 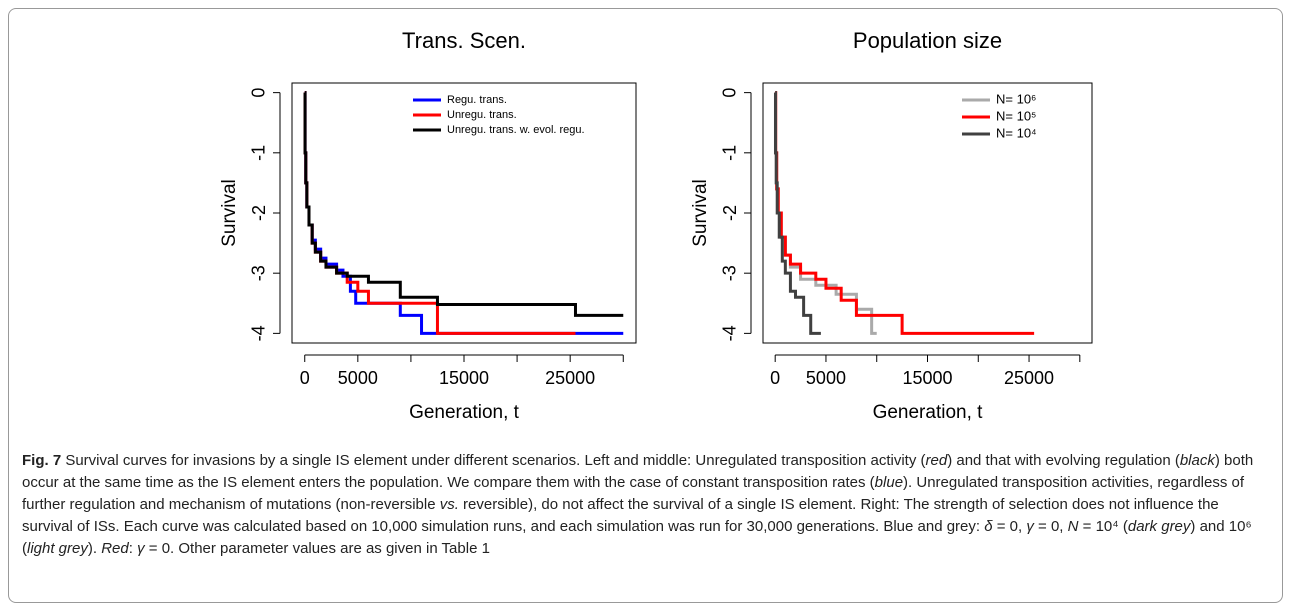 I want to click on legend-label: Unregu. trans., so click(x=482, y=115).